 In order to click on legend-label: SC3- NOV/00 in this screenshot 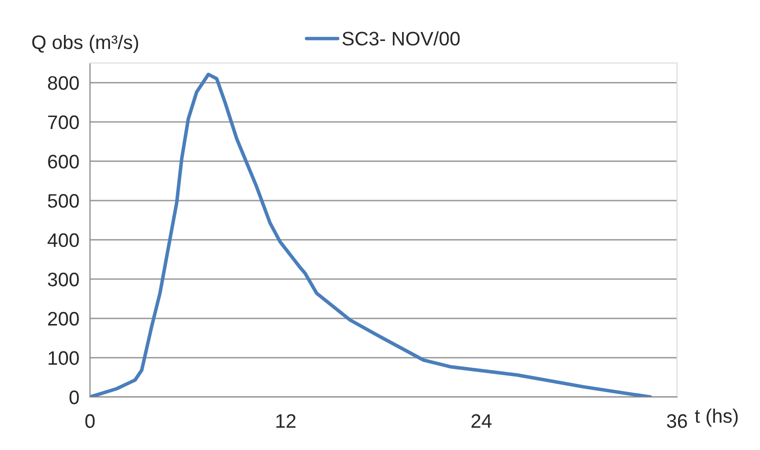, I will do `click(401, 38)`.